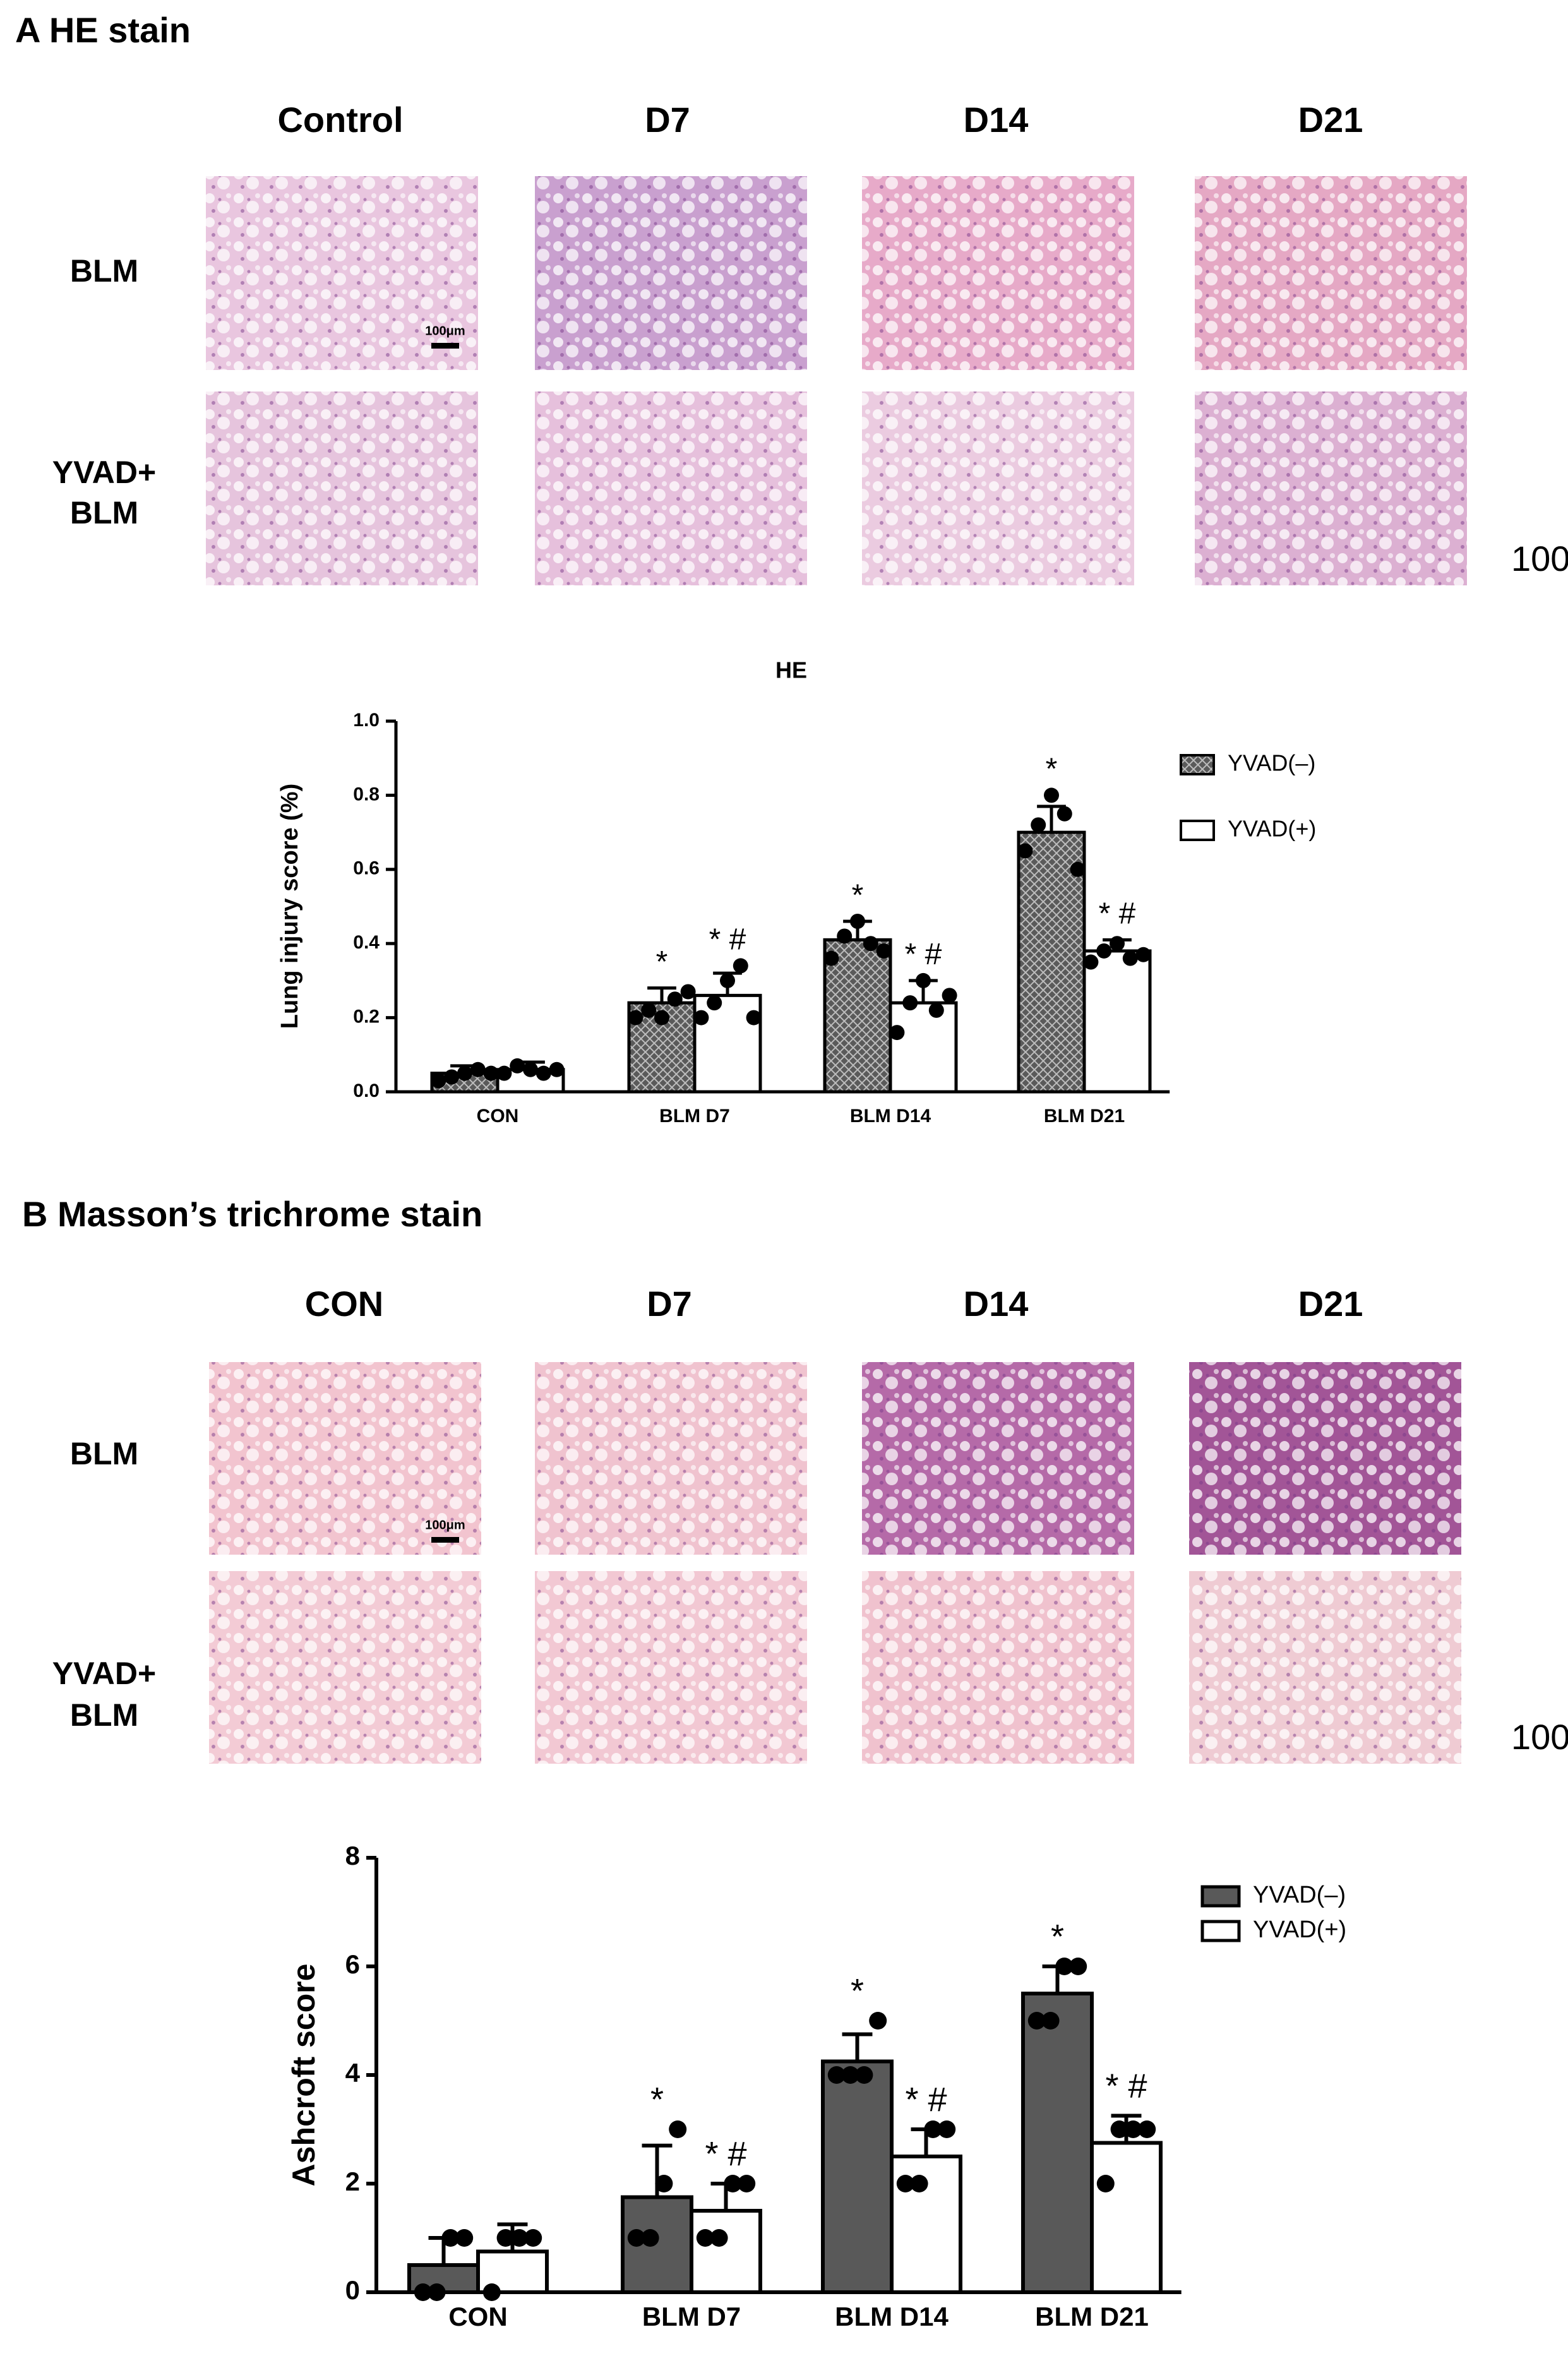  I want to click on column-header: D21, so click(1331, 120).